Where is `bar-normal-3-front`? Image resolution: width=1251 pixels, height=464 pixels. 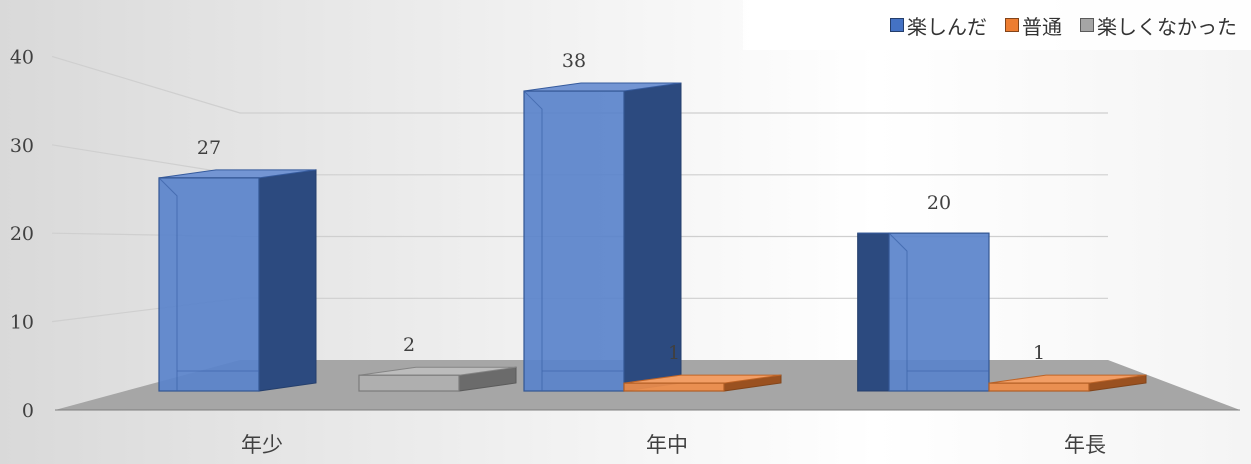 bar-normal-3-front is located at coordinates (1039, 387).